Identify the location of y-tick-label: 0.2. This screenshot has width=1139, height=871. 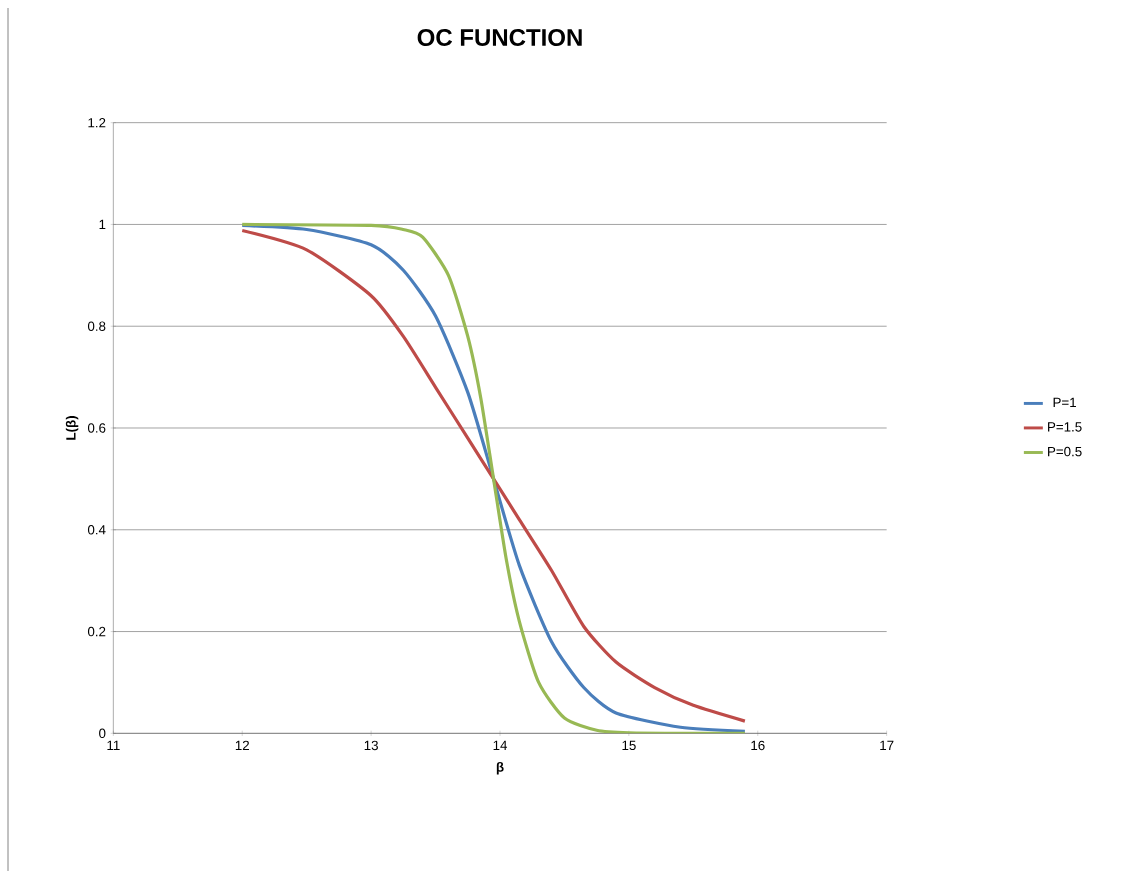
(96, 631).